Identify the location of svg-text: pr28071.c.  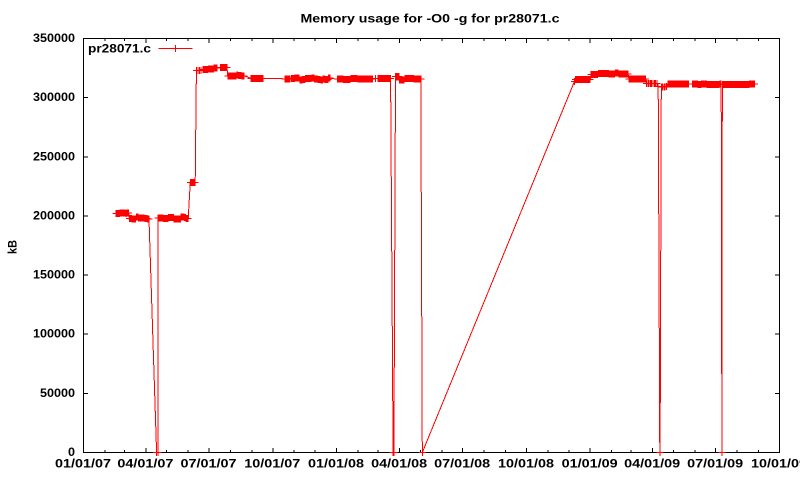
(120, 49).